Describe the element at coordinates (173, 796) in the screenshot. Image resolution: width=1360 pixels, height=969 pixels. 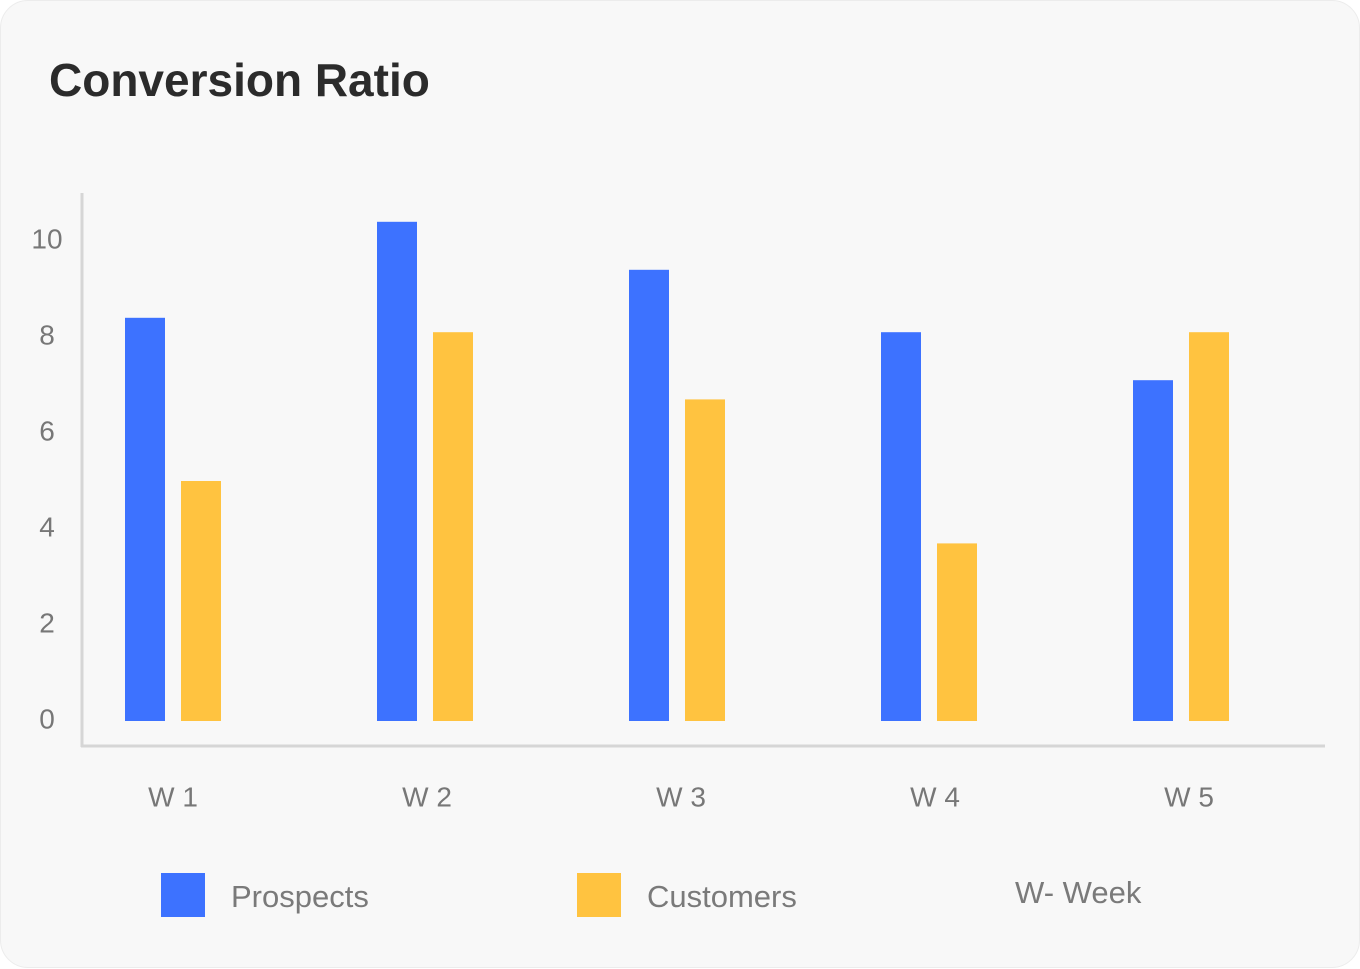
I see `x-tick-label: W 1` at that location.